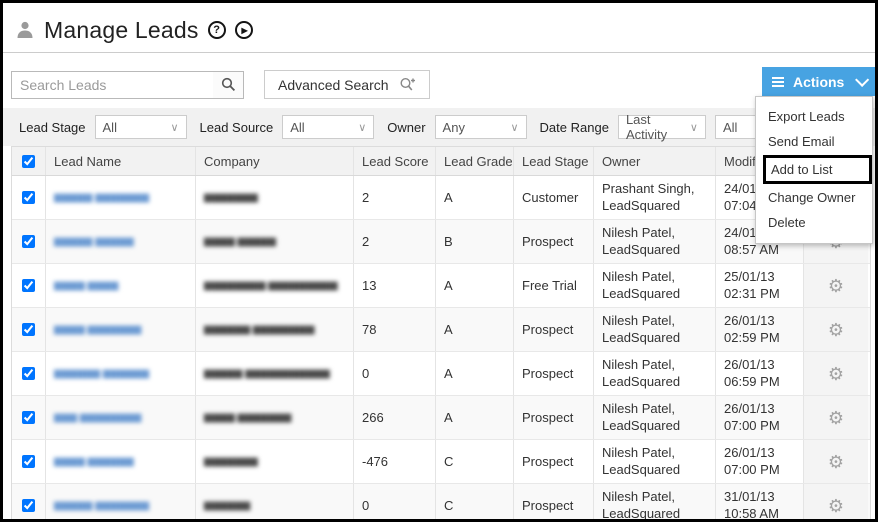  What do you see at coordinates (406, 127) in the screenshot?
I see `filter-label-owner: Owner` at bounding box center [406, 127].